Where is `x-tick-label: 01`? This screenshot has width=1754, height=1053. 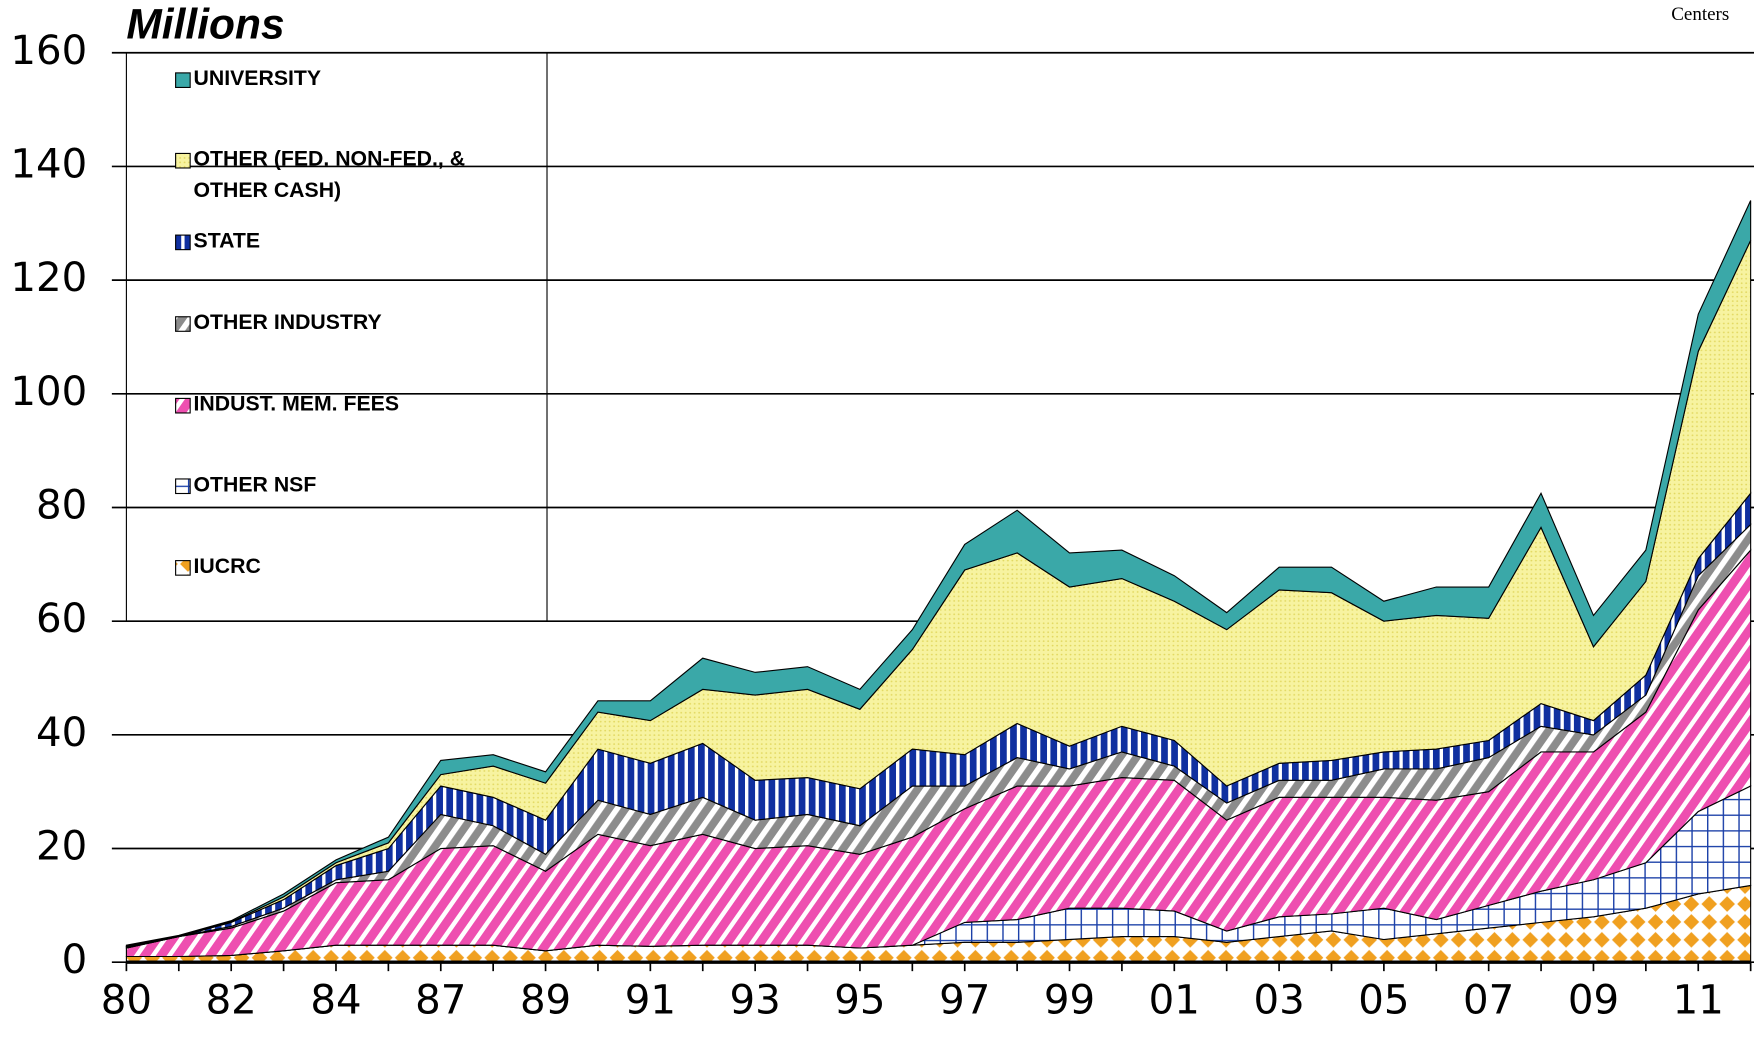 x-tick-label: 01 is located at coordinates (1174, 1000).